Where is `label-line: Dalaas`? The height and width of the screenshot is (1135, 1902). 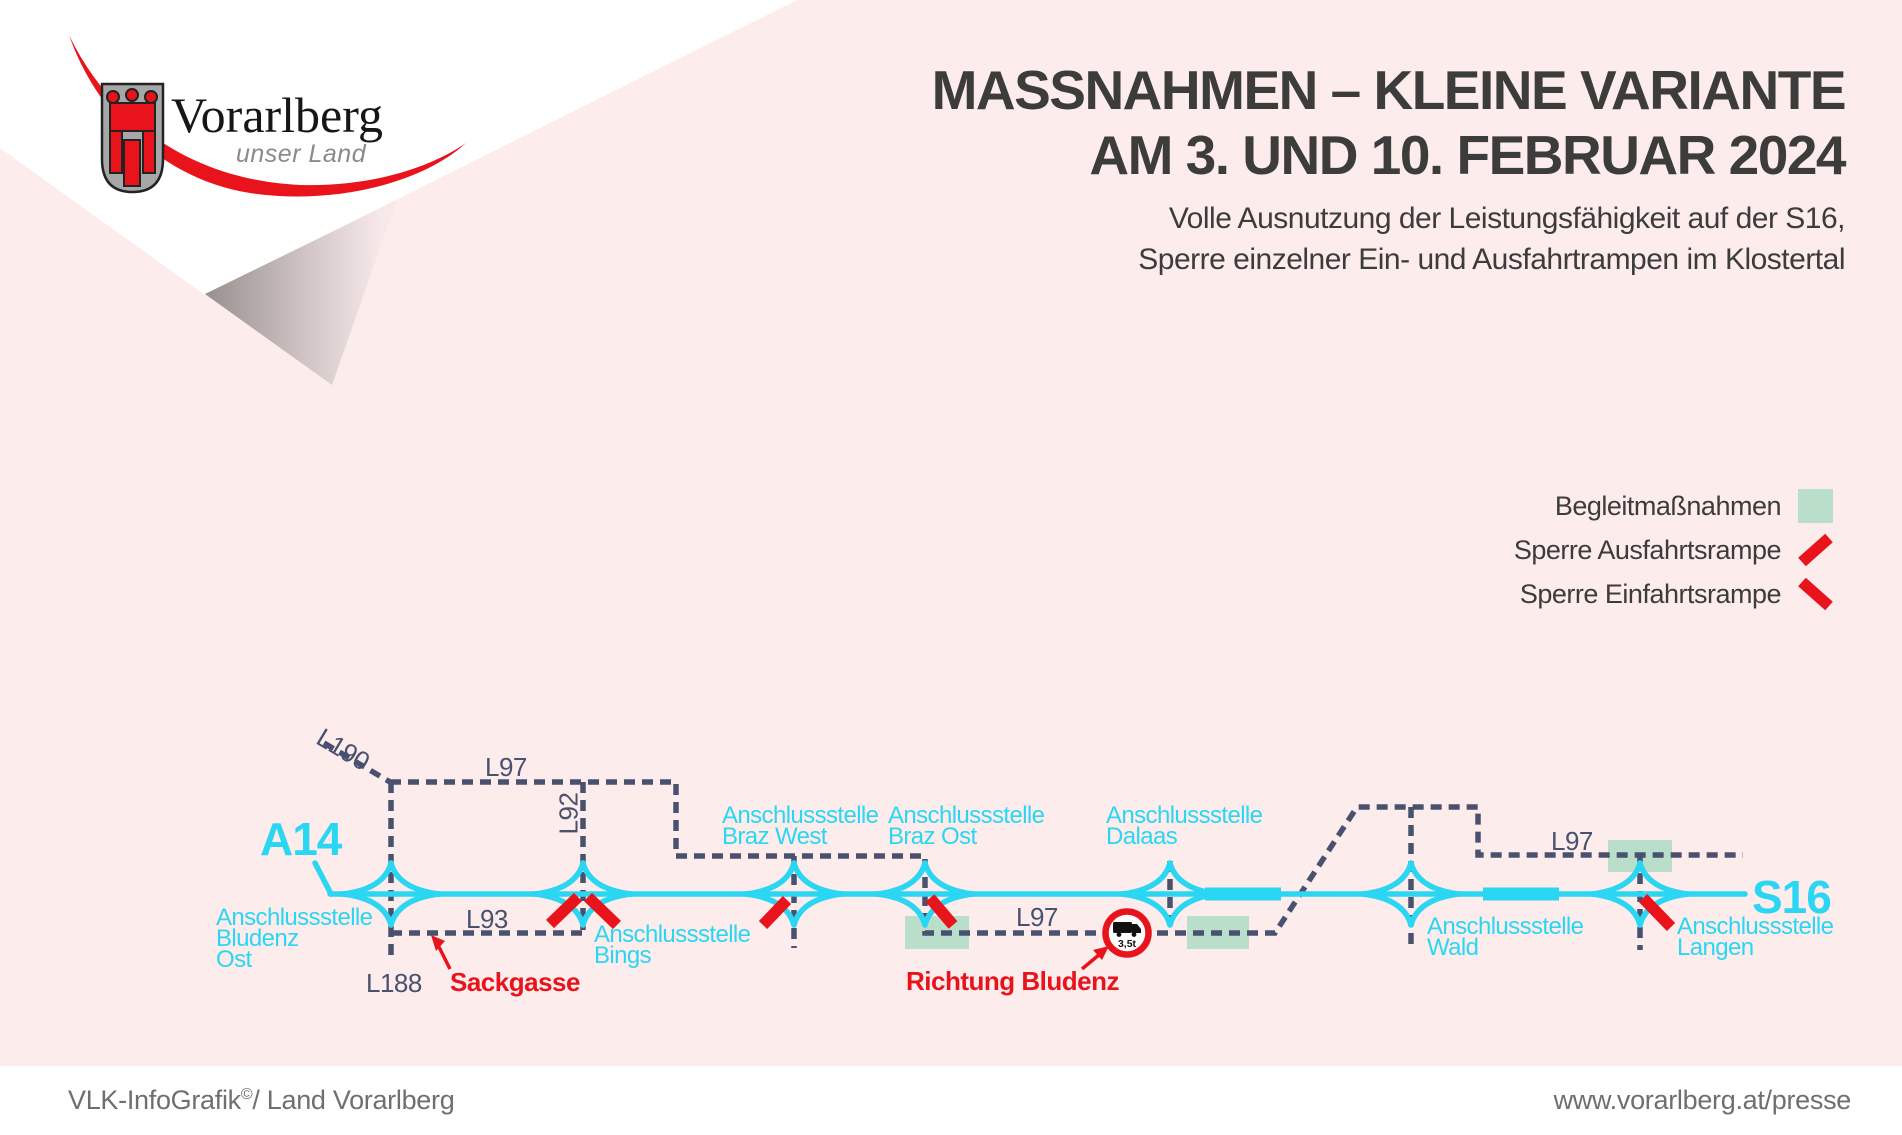 label-line: Dalaas is located at coordinates (1142, 836).